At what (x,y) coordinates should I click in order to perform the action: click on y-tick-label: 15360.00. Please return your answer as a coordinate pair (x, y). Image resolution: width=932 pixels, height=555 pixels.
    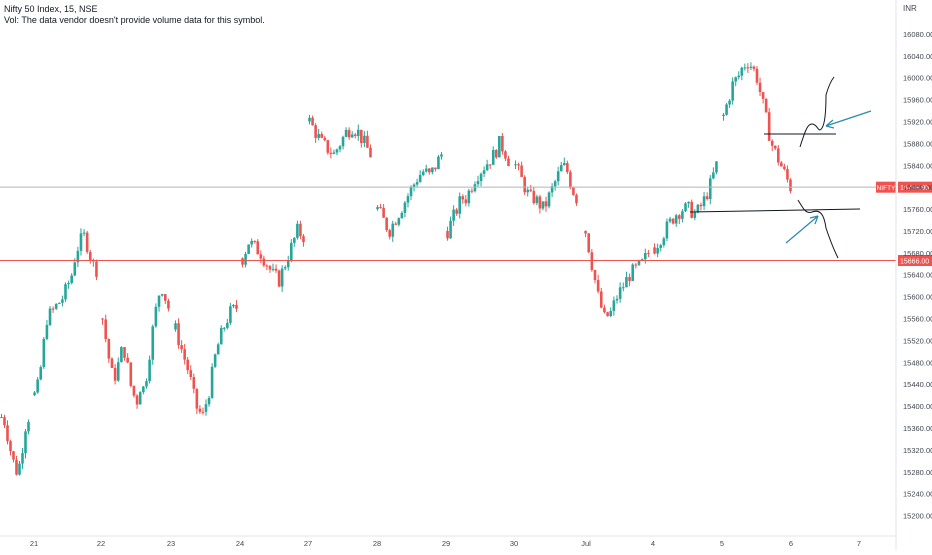
    Looking at the image, I should click on (917, 428).